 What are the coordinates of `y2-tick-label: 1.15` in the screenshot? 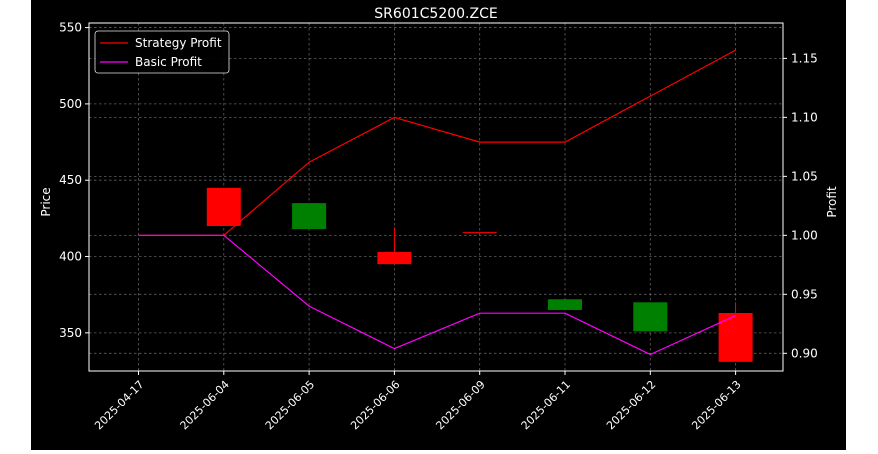 It's located at (804, 58).